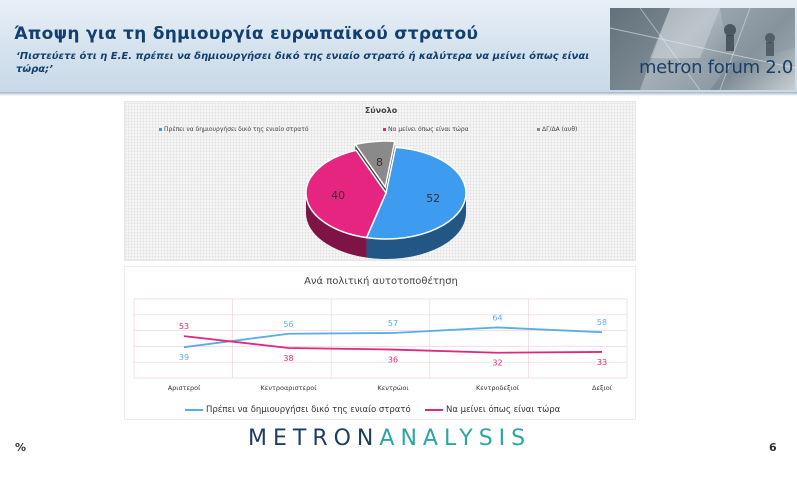 The width and height of the screenshot is (797, 487). What do you see at coordinates (715, 67) in the screenshot?
I see `brand-label: metron forum 2.0` at bounding box center [715, 67].